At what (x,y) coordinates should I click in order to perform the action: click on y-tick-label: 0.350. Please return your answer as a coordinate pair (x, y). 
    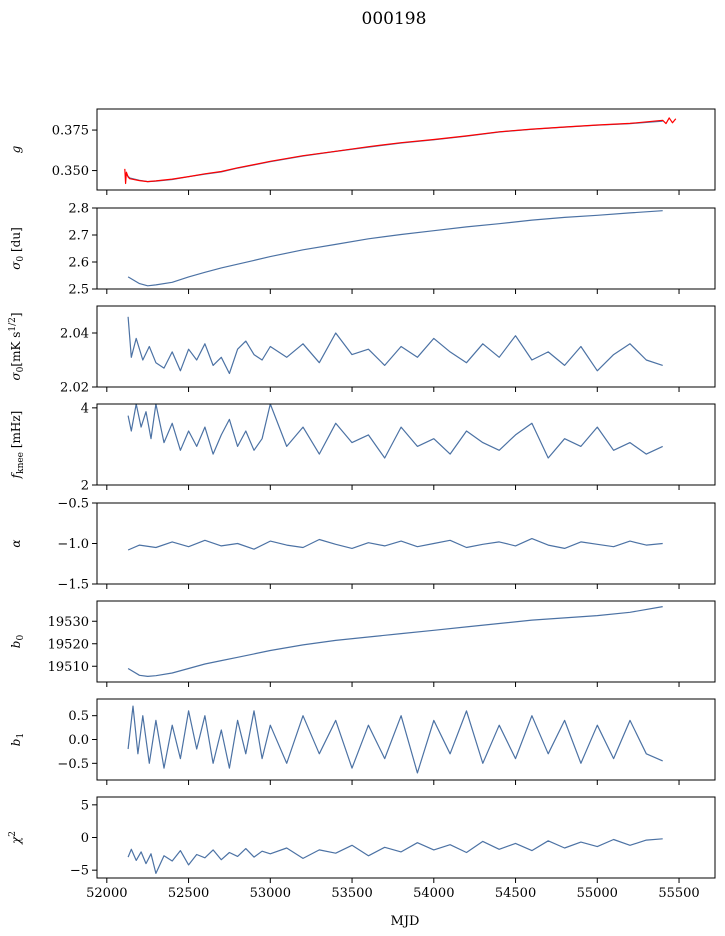
    Looking at the image, I should click on (70, 171).